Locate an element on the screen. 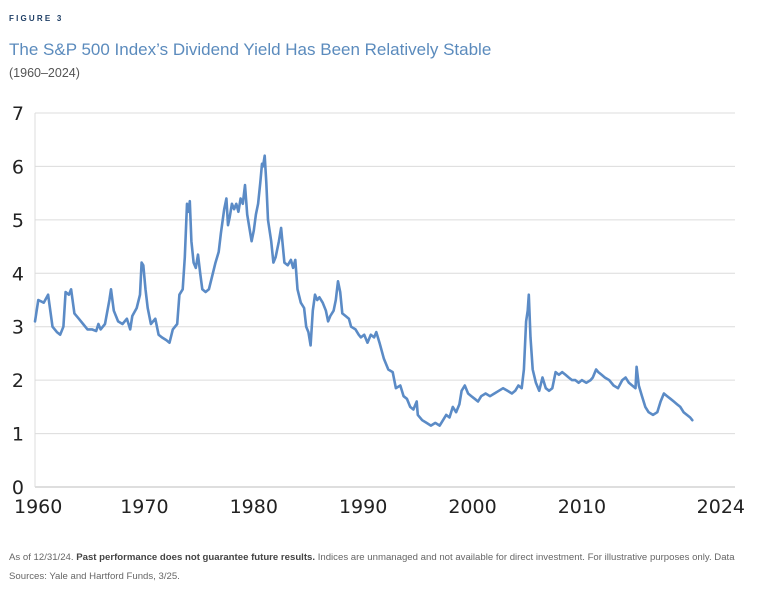  x-tick-label: 1980 is located at coordinates (254, 507).